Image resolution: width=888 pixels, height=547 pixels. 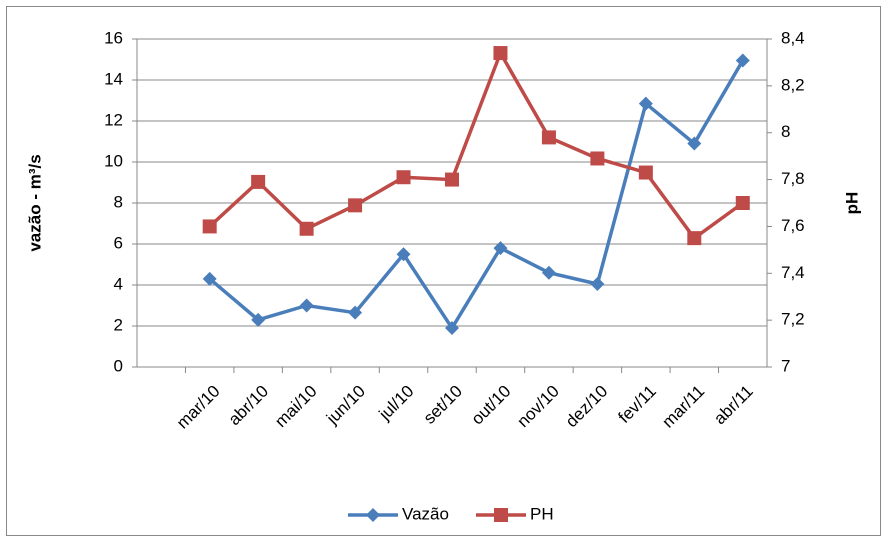 I want to click on y-tick-label: 4, so click(x=118, y=283).